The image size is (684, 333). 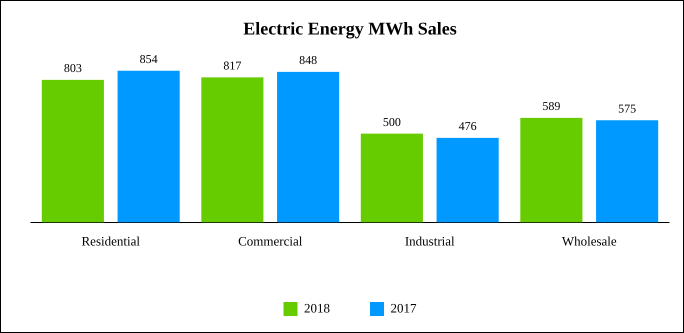 I want to click on legend-label: 2018, so click(x=317, y=308).